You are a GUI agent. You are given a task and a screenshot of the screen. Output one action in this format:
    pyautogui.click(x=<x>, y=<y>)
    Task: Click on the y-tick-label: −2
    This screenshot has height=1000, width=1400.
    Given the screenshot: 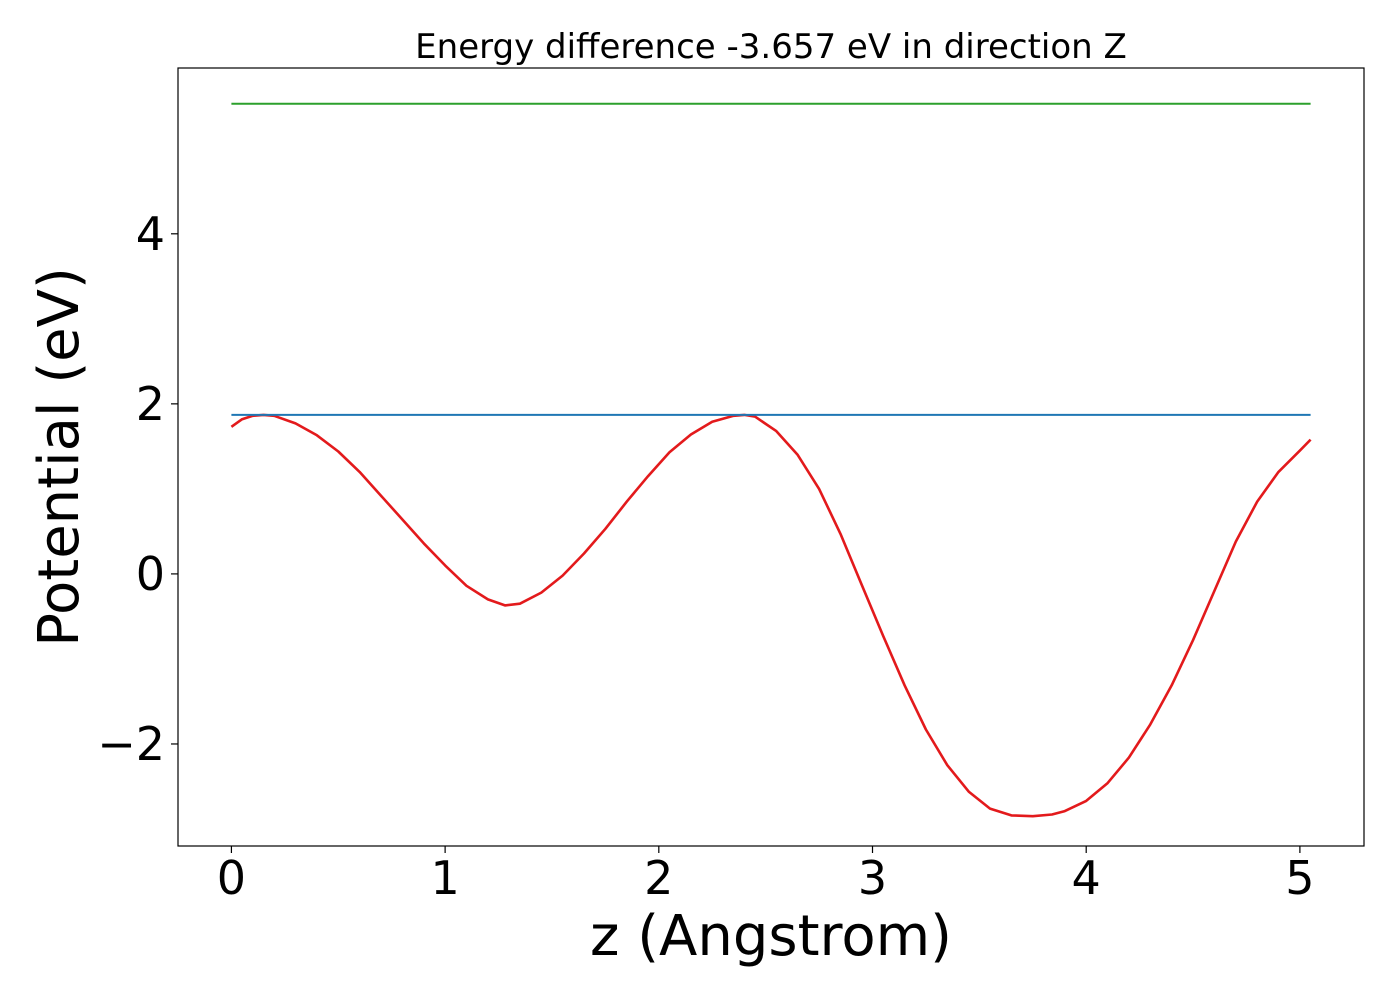 What is the action you would take?
    pyautogui.click(x=131, y=744)
    